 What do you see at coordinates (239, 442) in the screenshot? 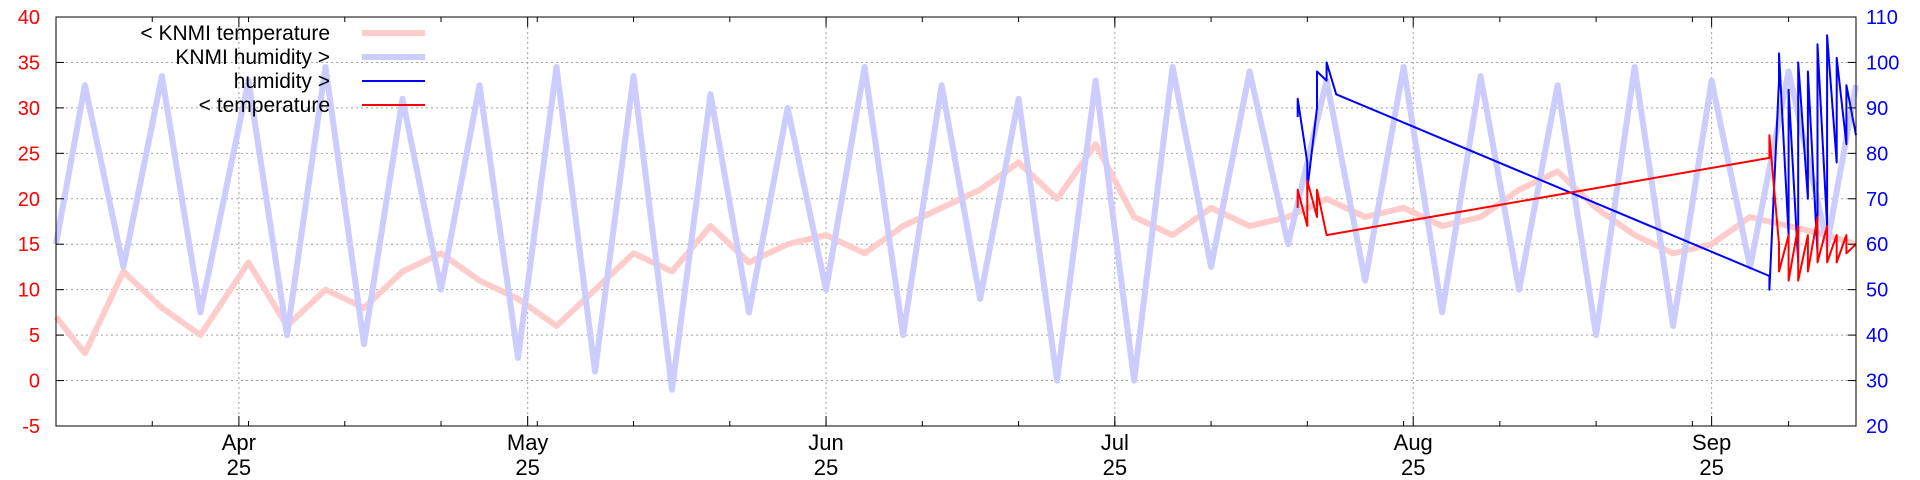
I see `x-tick-month-label: Apr` at bounding box center [239, 442].